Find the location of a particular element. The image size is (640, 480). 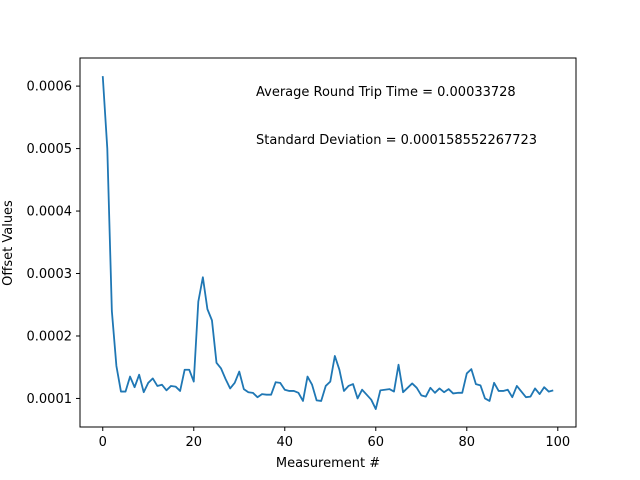

x-tick-label: 20 is located at coordinates (193, 442).